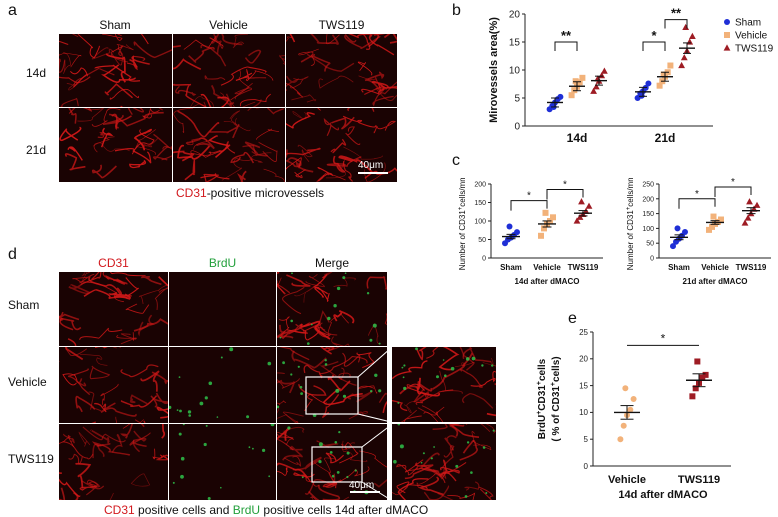 This screenshot has height=517, width=778. I want to click on x-axis-title: 14d after dMACO, so click(547, 281).